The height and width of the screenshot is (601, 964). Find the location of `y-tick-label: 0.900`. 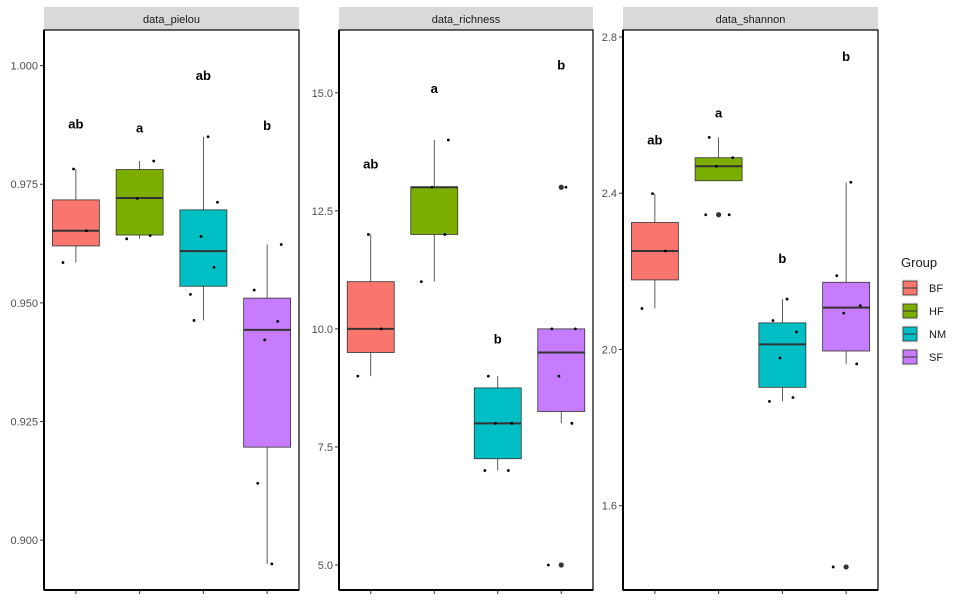

y-tick-label: 0.900 is located at coordinates (24, 541).